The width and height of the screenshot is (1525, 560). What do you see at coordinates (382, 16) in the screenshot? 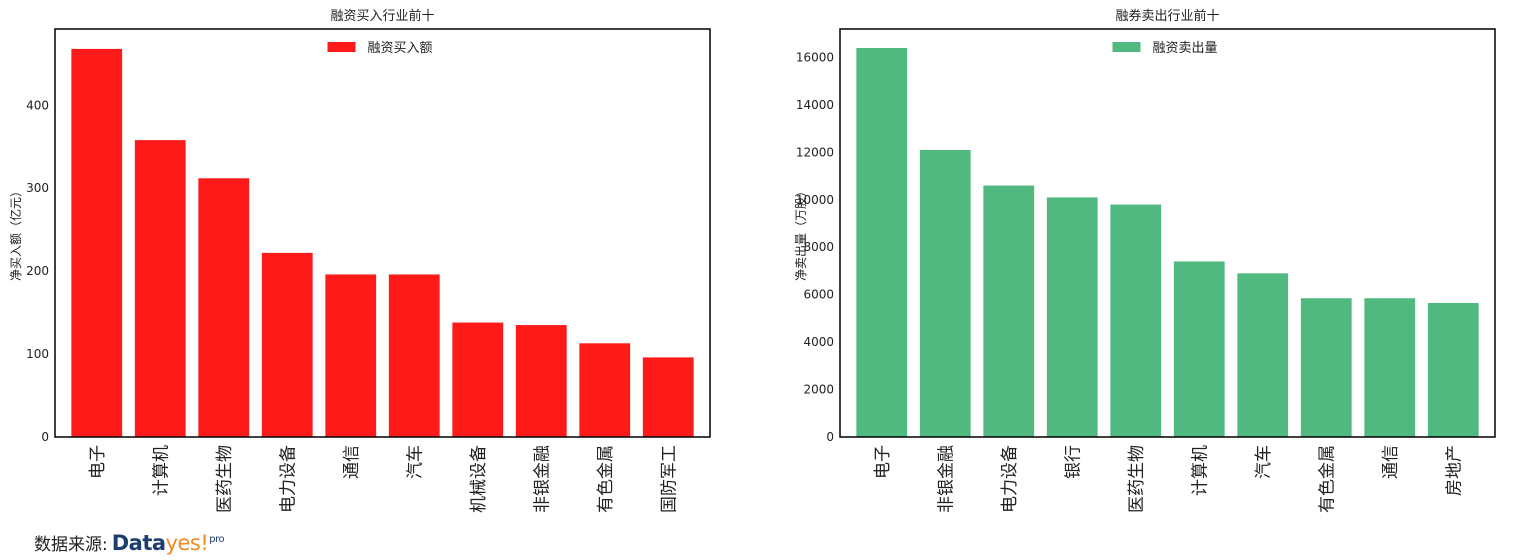
I see `chart-title: 融资买入行业前十` at bounding box center [382, 16].